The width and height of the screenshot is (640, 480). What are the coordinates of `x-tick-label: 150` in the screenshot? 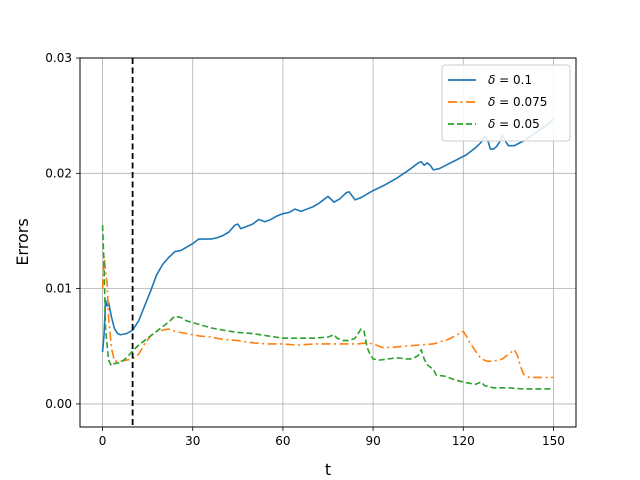 It's located at (553, 441).